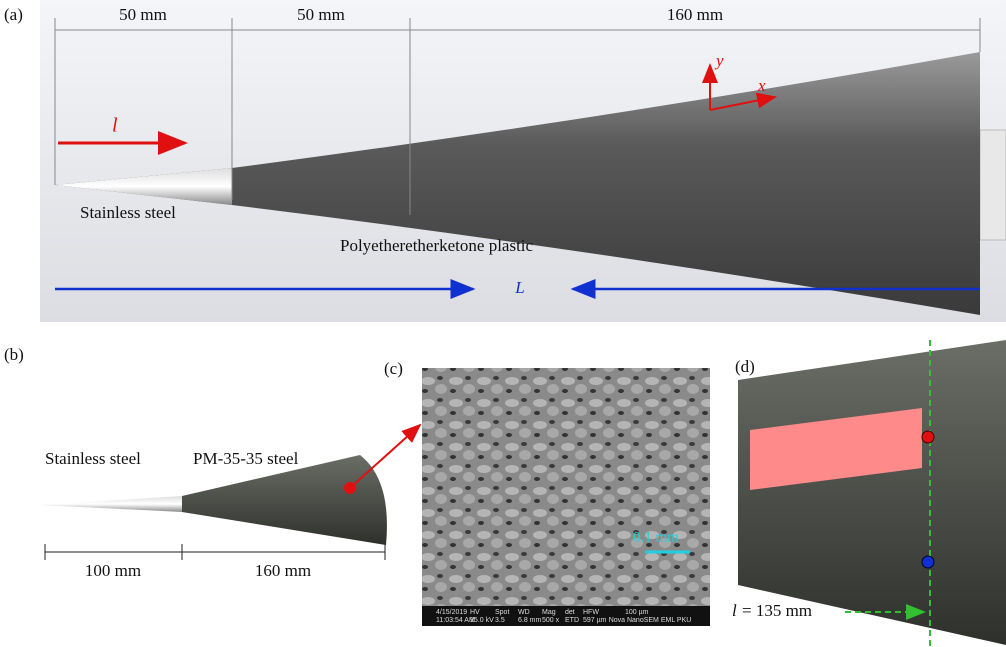 Image resolution: width=1006 pixels, height=647 pixels. What do you see at coordinates (777, 610) in the screenshot?
I see `position-value: = 135 mm` at bounding box center [777, 610].